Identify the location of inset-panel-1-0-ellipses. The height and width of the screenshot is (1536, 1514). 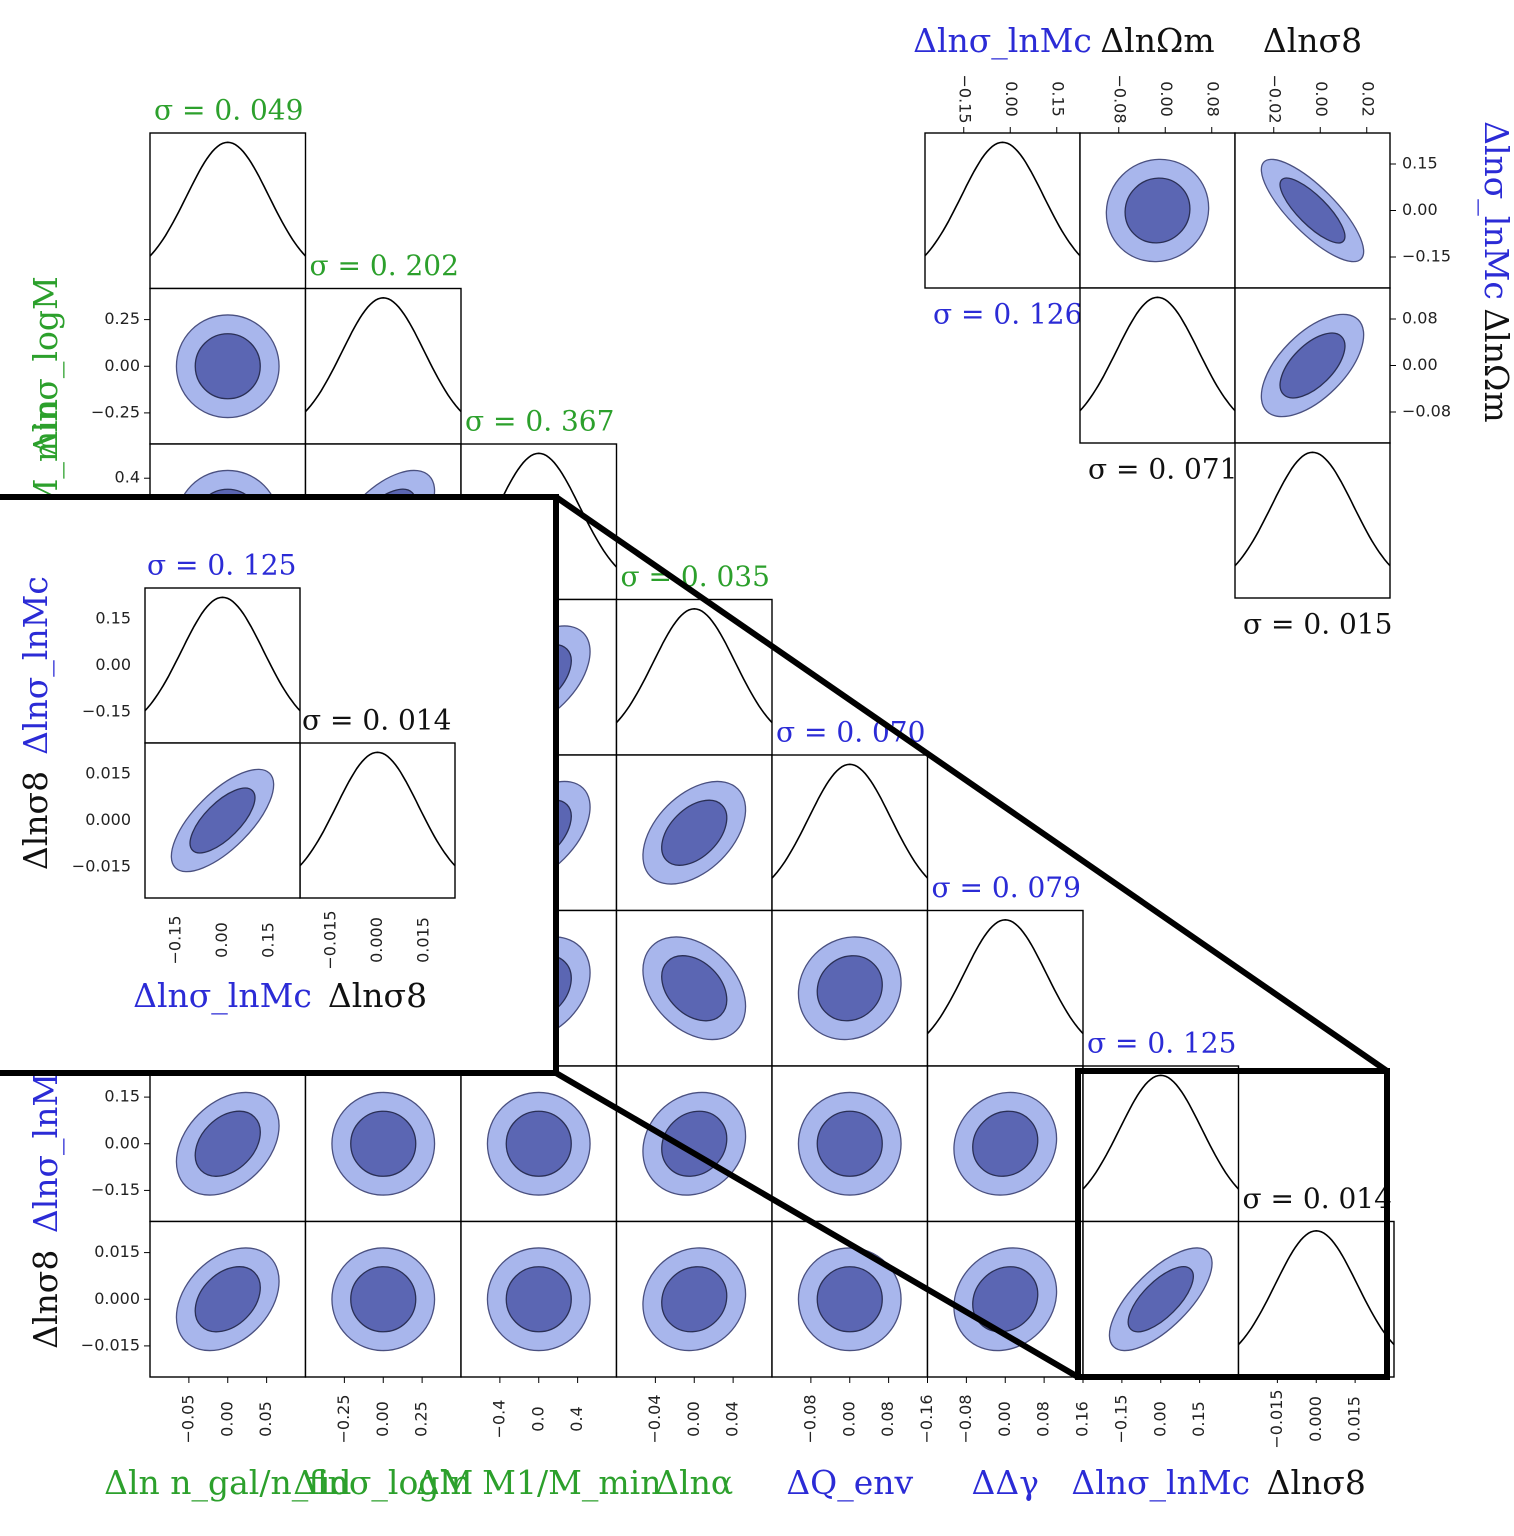
(222, 820).